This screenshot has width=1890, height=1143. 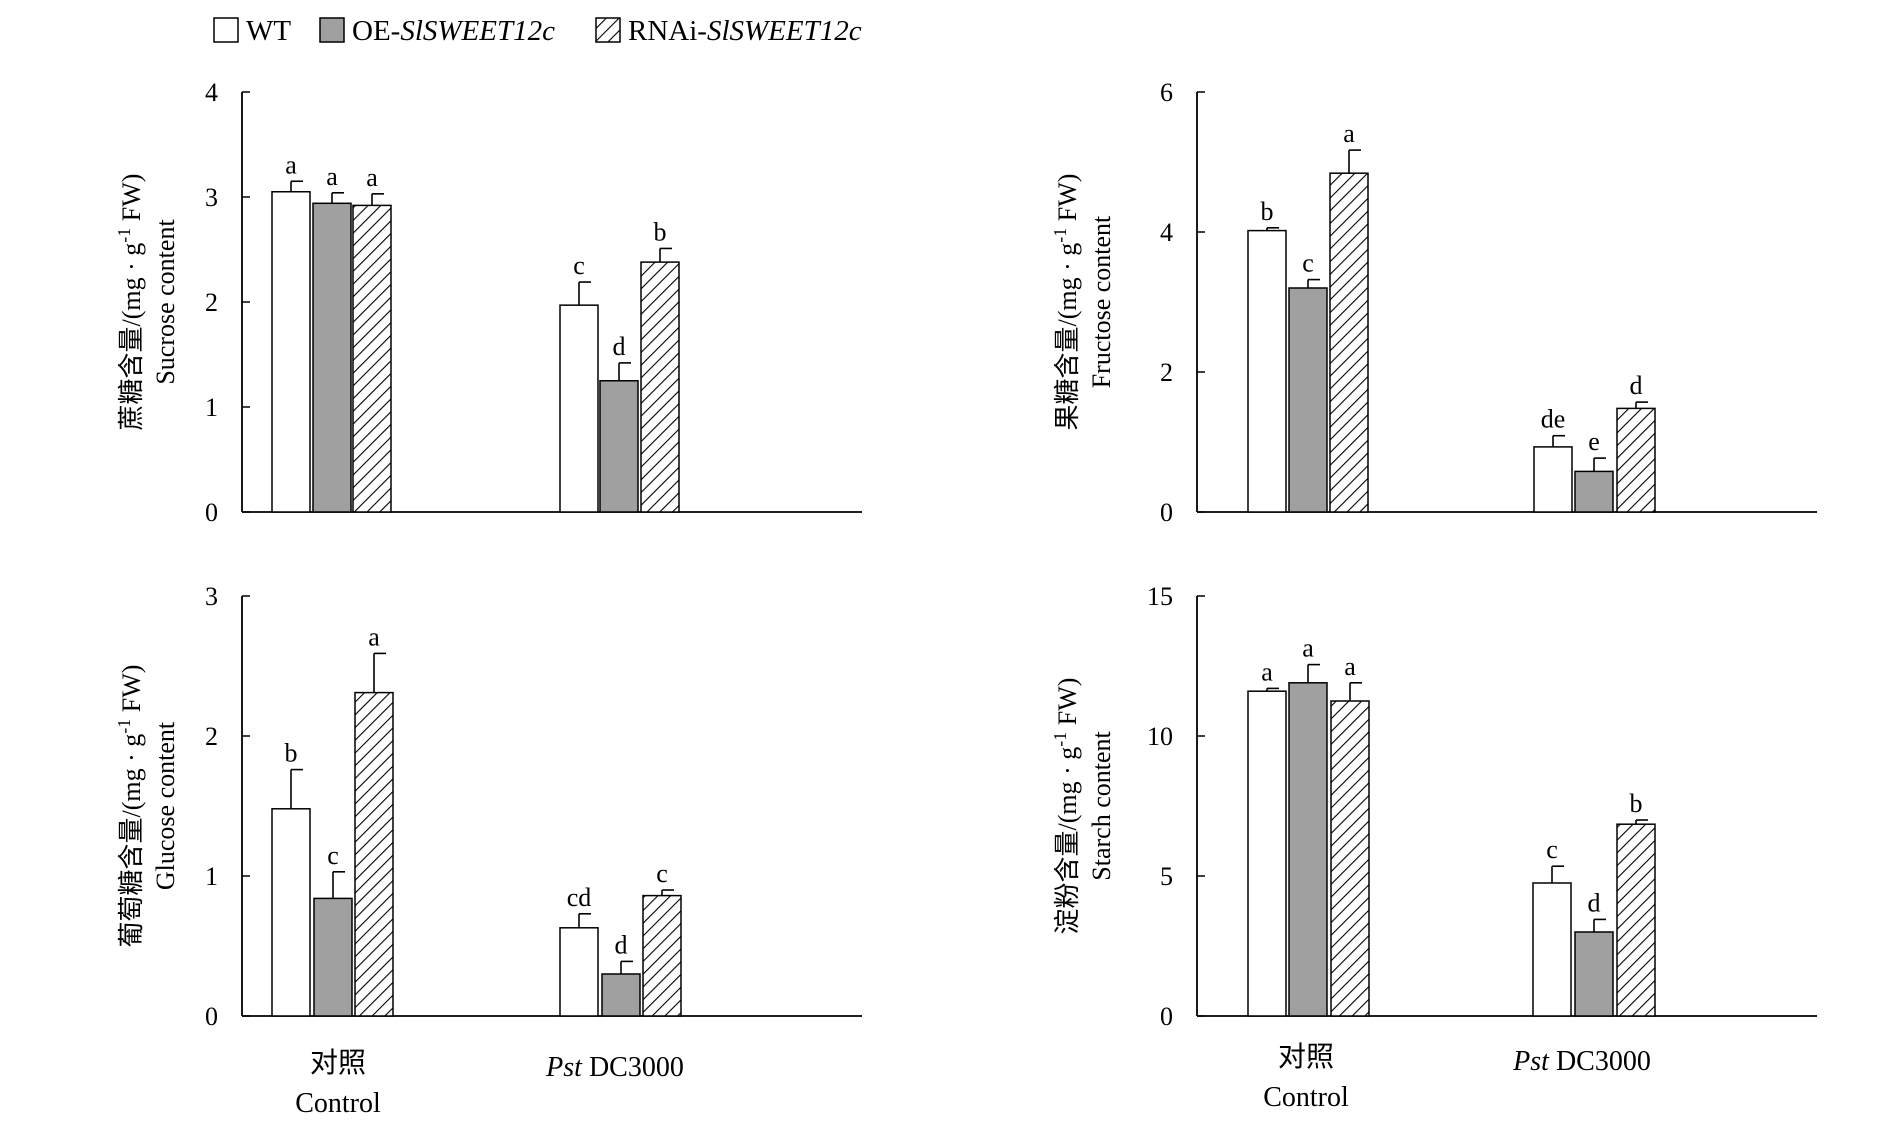 I want to click on y-tick-label: 10, so click(x=1160, y=736).